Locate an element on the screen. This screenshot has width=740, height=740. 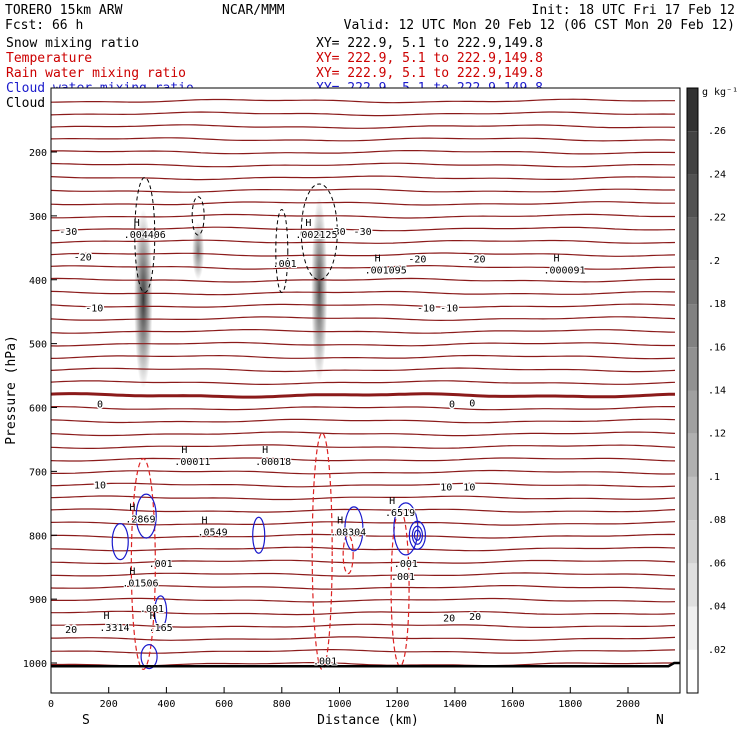
temperature-label: -30 is located at coordinates (363, 232).